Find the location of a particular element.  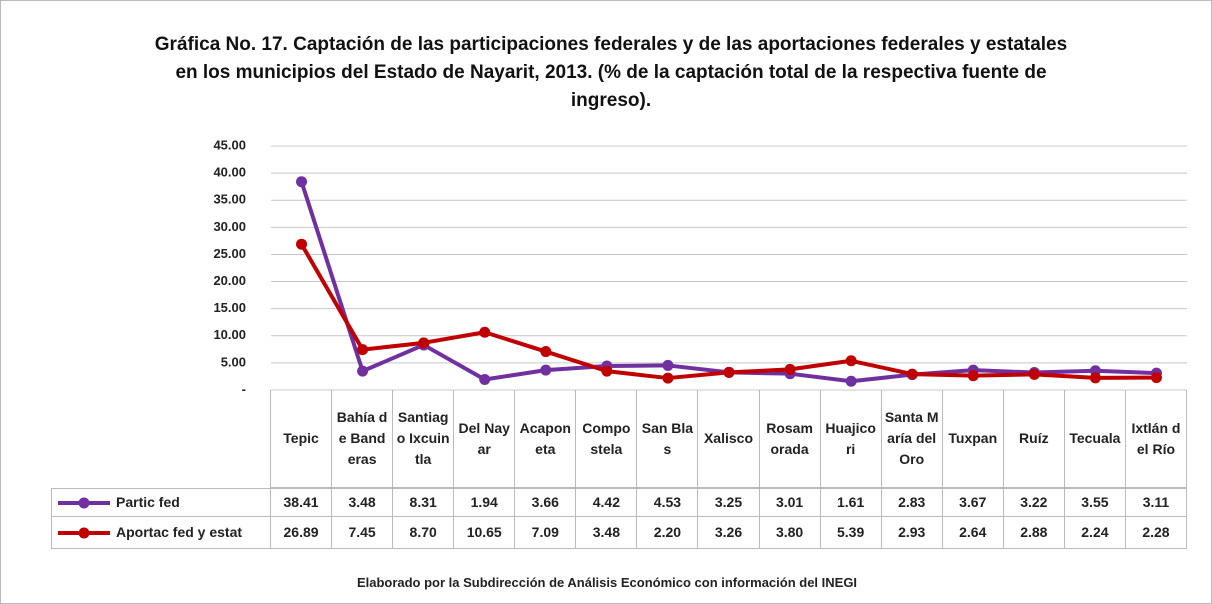

category-label: Rosamorada is located at coordinates (790, 439).